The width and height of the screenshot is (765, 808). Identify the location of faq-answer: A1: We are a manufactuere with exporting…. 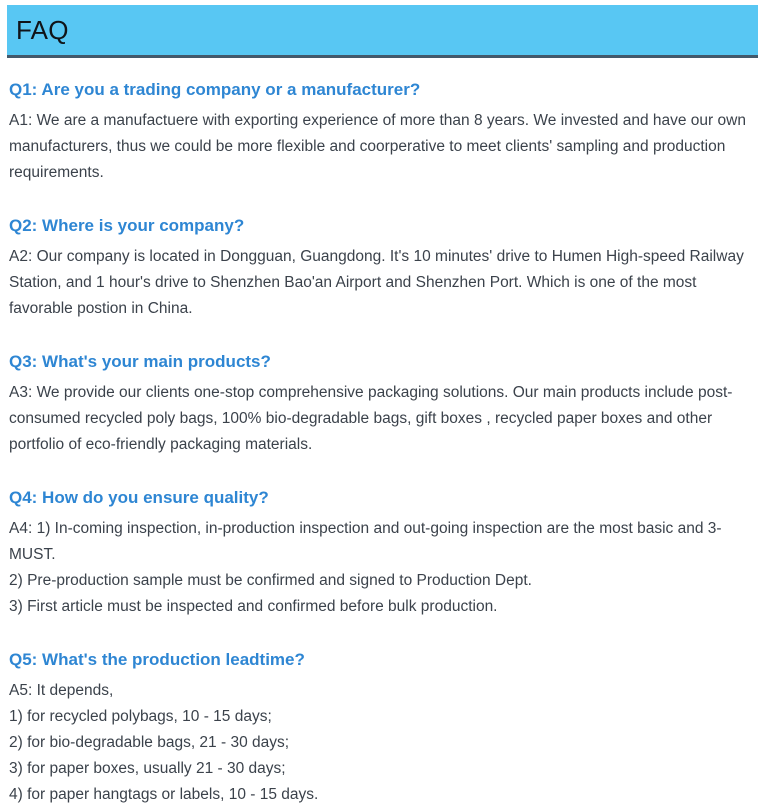
(382, 147).